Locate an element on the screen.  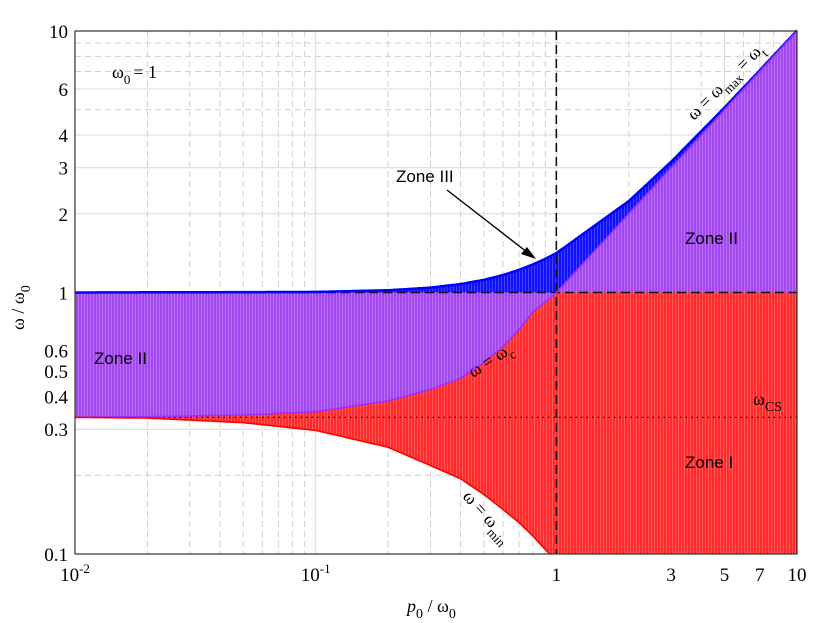
x-tick-label: 3 is located at coordinates (671, 575).